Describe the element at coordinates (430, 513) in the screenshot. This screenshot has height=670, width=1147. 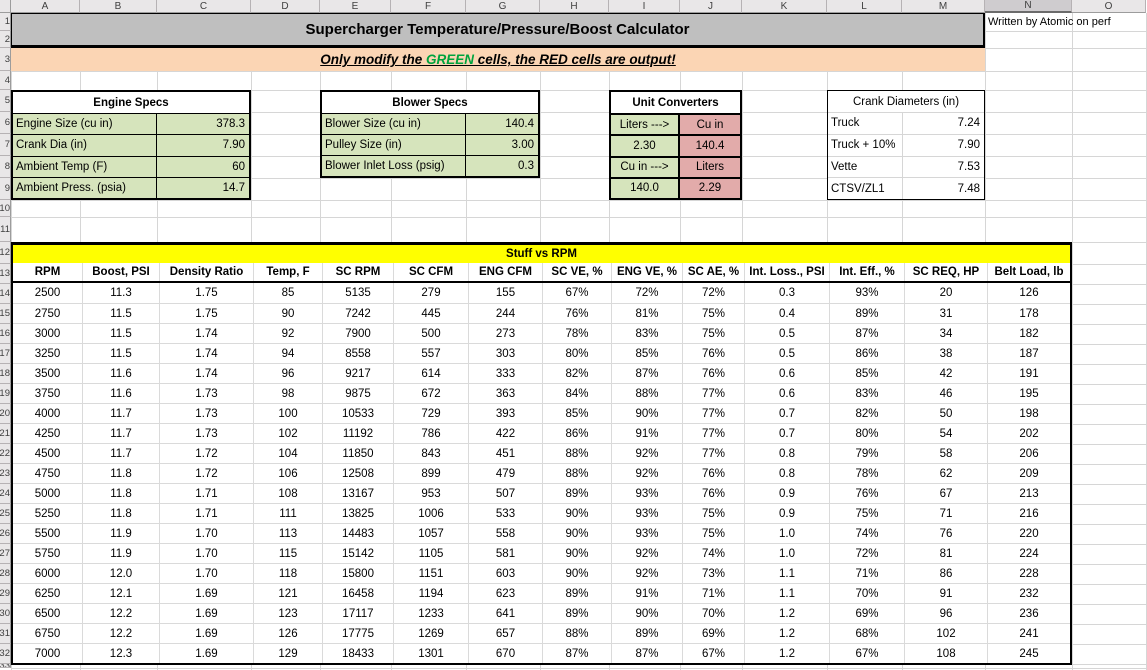
I see `rpm-cell: 1006` at that location.